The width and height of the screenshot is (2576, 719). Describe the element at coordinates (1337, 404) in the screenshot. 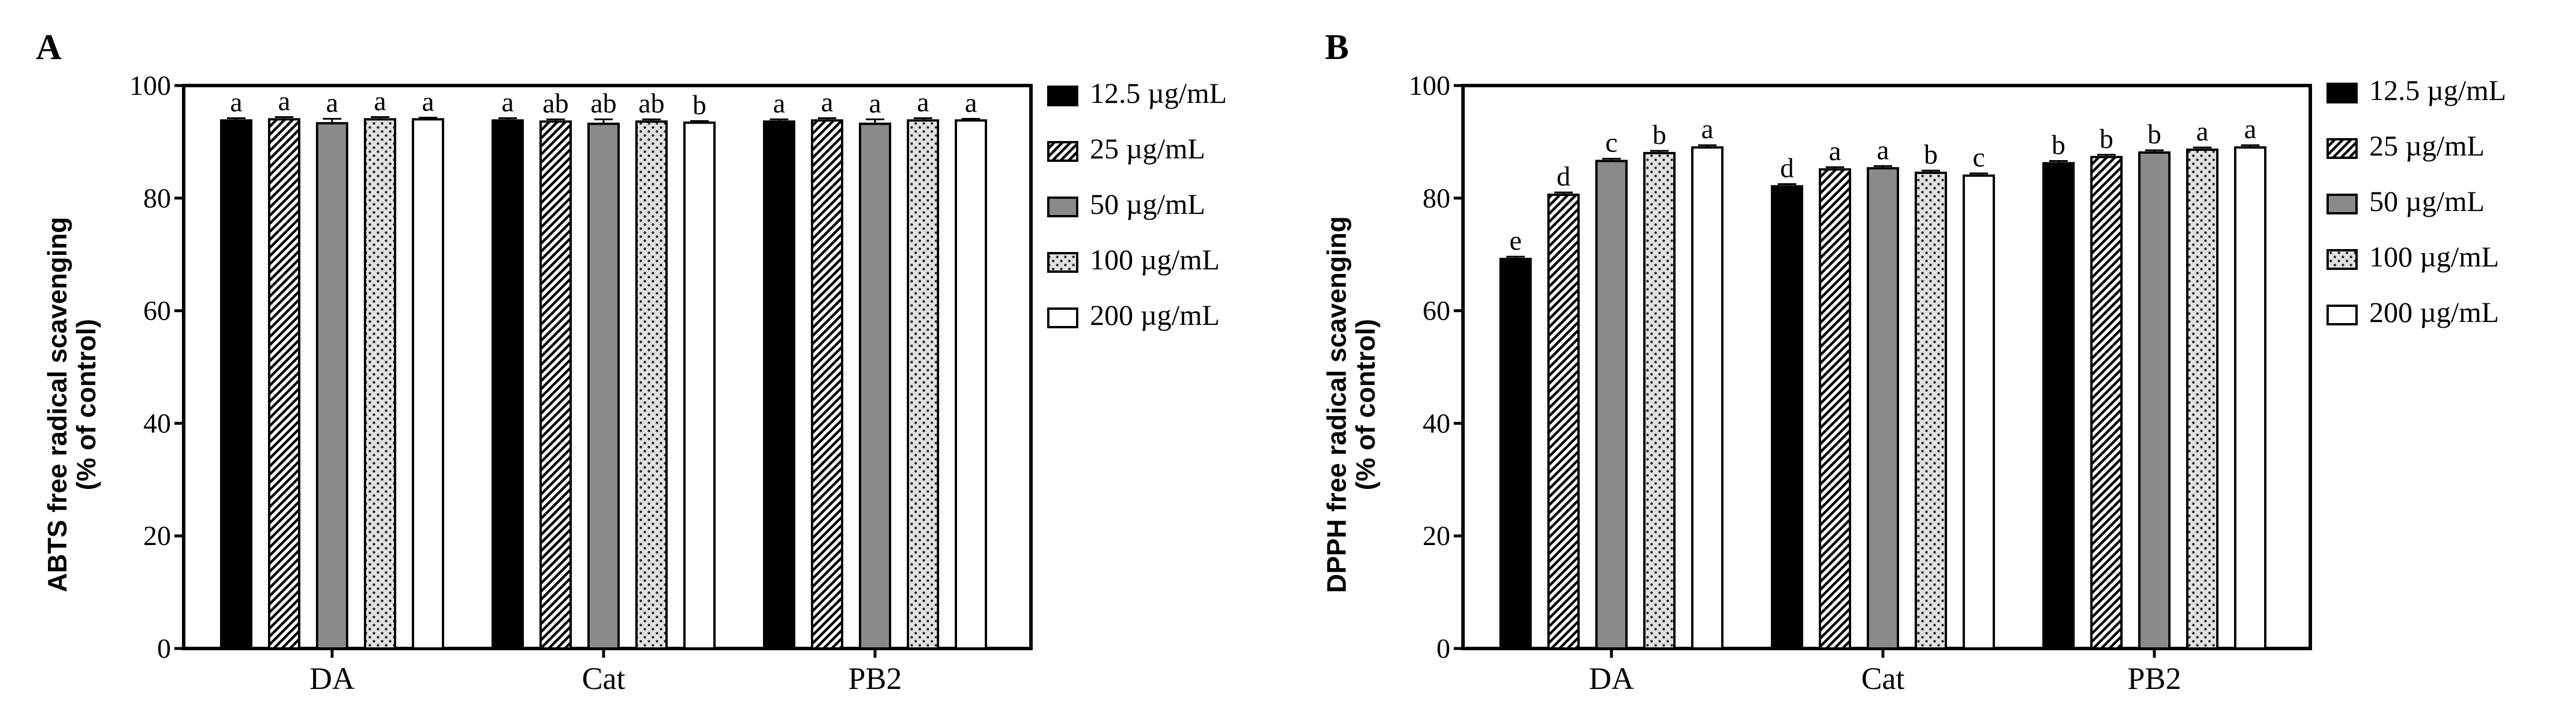

I see `y-axis-title-line1: DPPH free radical scavenging` at that location.